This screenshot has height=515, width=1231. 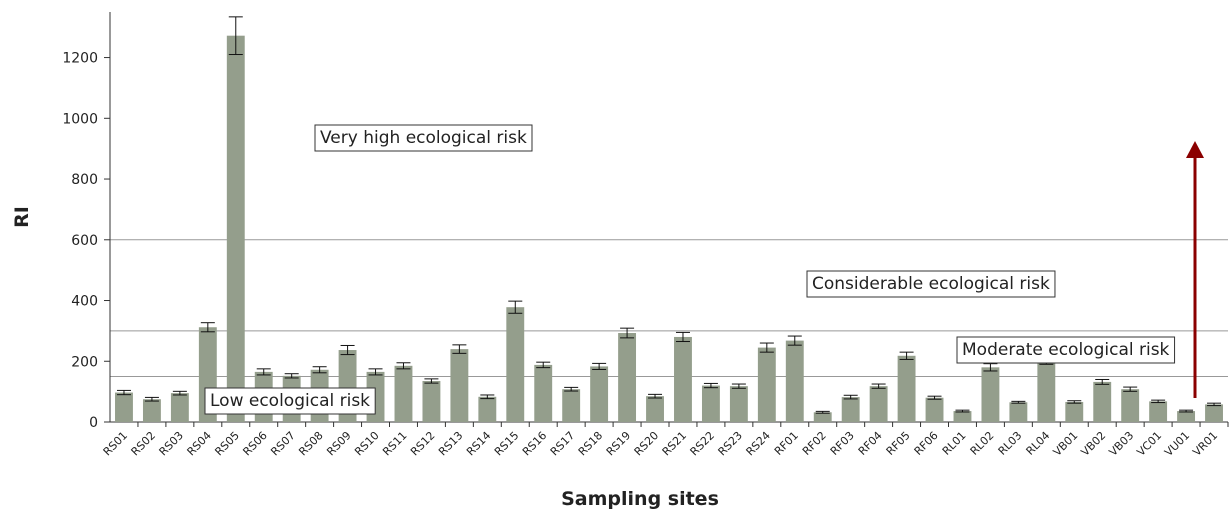 I want to click on x-tick-label: RS17, so click(x=562, y=443).